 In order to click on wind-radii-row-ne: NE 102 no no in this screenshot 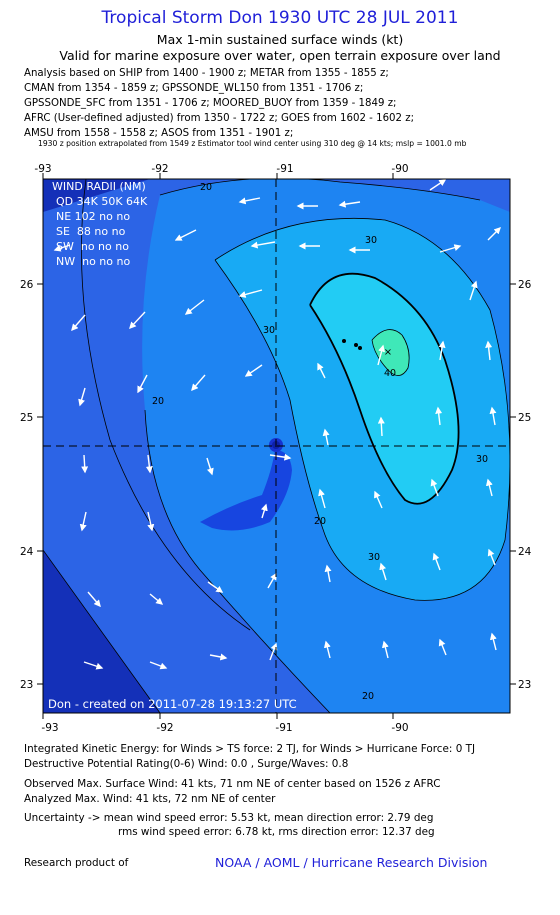, I will do `click(93, 216)`.